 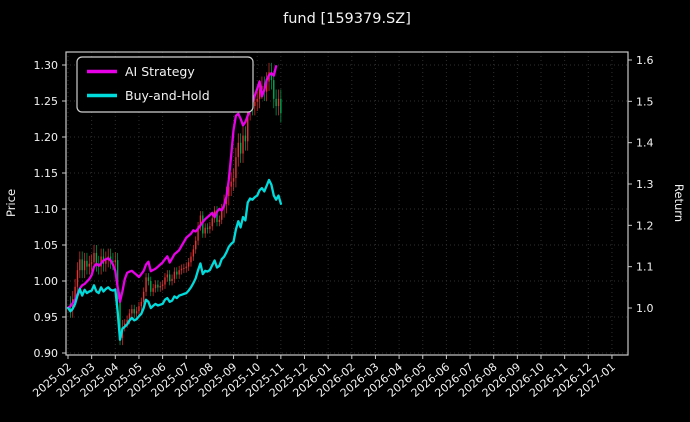 I want to click on legend: AI Strategy Buy-and-Hold, so click(x=165, y=84).